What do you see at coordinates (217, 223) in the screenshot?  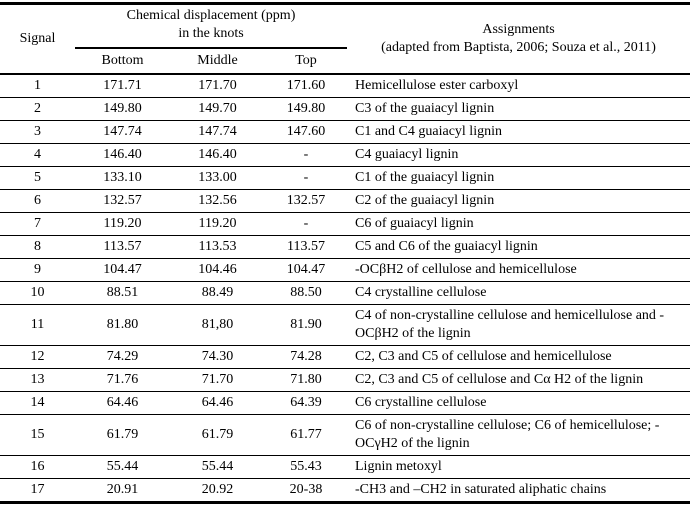 I see `ppm-middle-cell: 119.20` at bounding box center [217, 223].